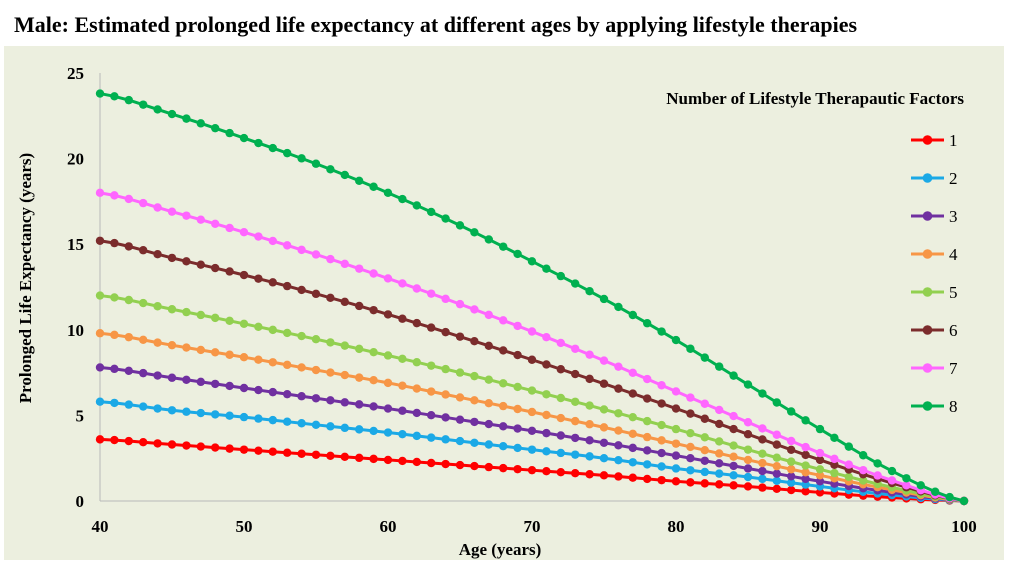 The height and width of the screenshot is (566, 1024). Describe the element at coordinates (953, 254) in the screenshot. I see `legend-label: 4` at that location.